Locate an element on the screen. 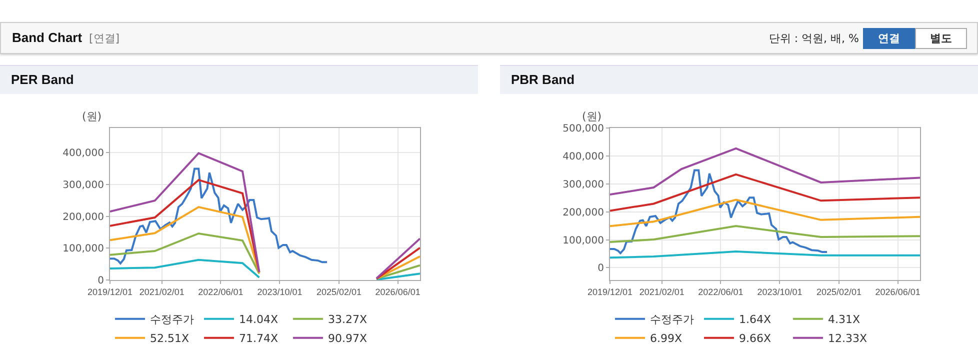 The width and height of the screenshot is (978, 364). text: Band Chart is located at coordinates (47, 37).